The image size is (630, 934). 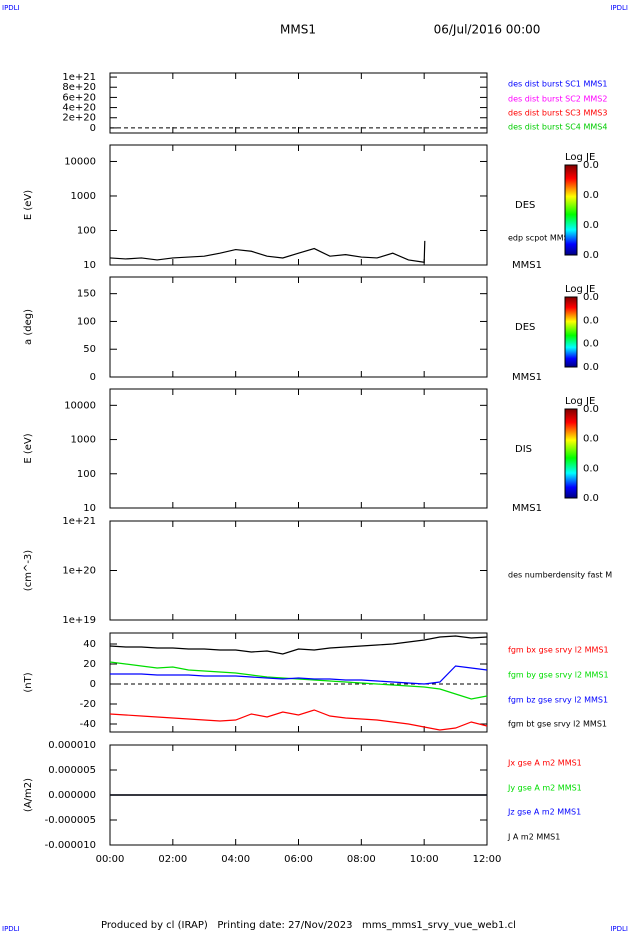 I want to click on y-tick-label: -20, so click(x=88, y=704).